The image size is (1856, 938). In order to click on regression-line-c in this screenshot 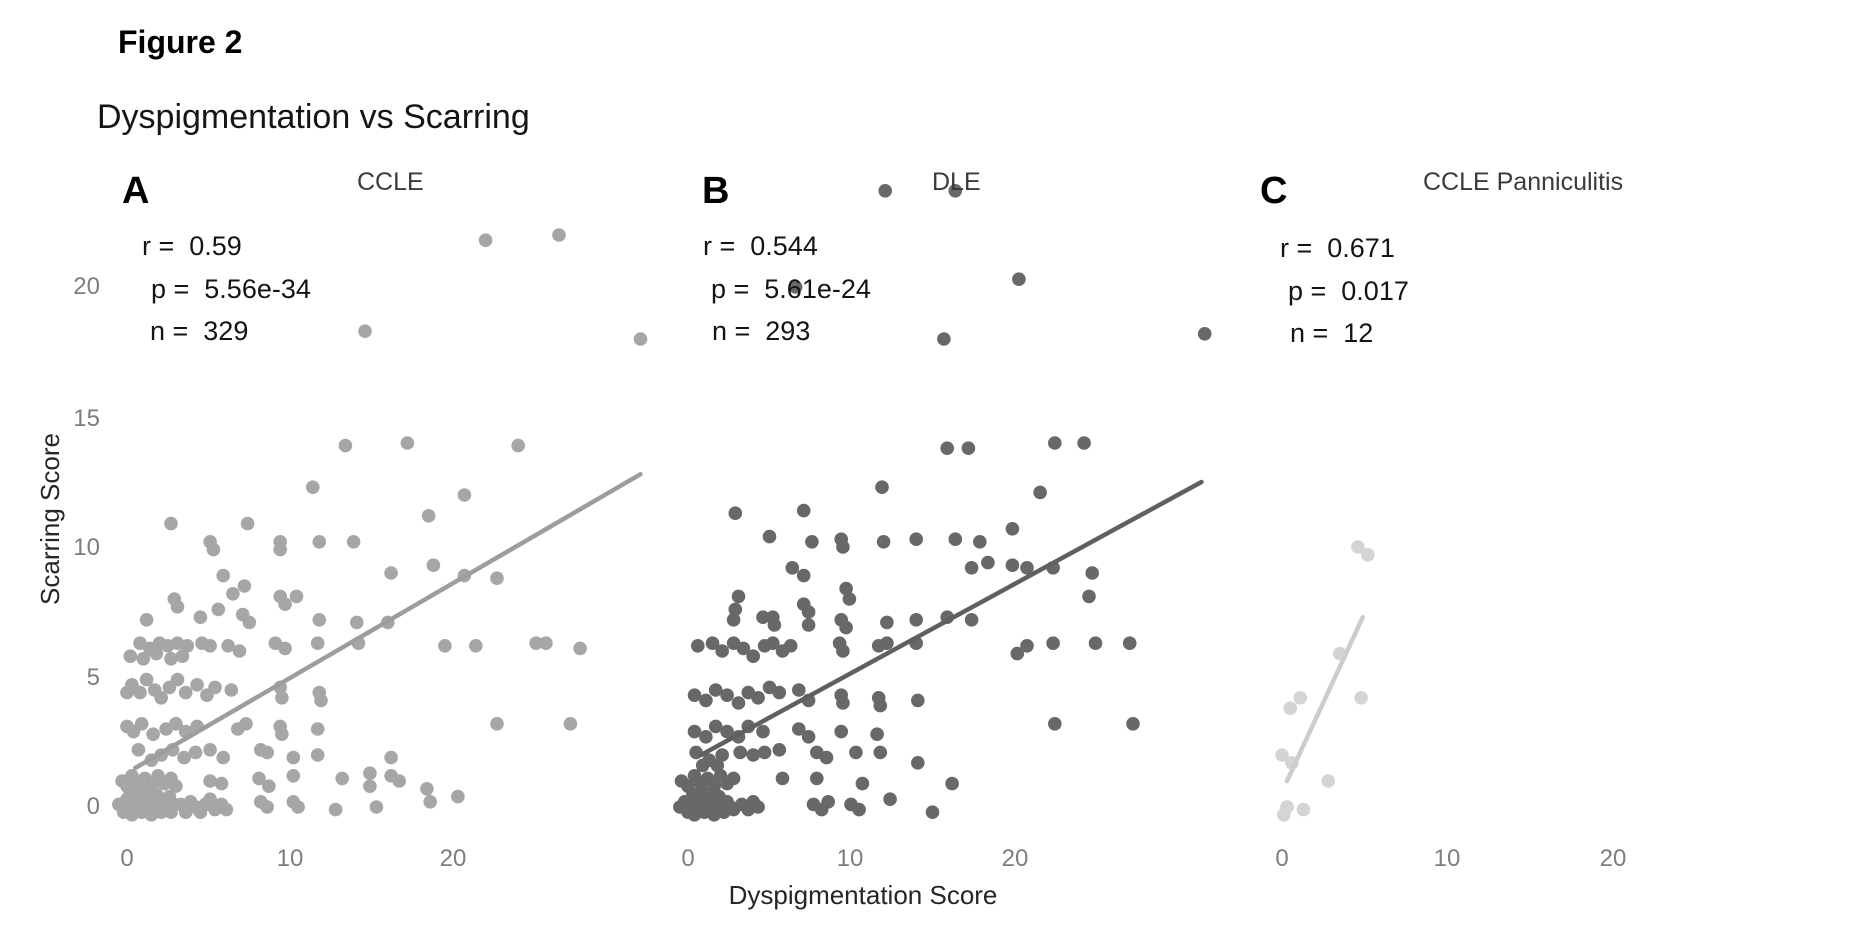, I will do `click(1325, 699)`.